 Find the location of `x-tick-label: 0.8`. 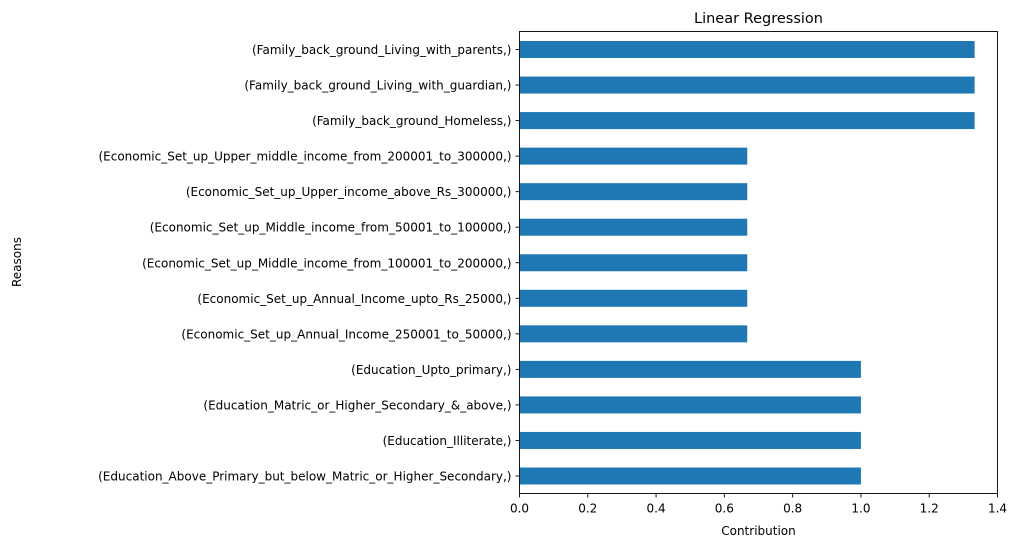

x-tick-label: 0.8 is located at coordinates (792, 509).